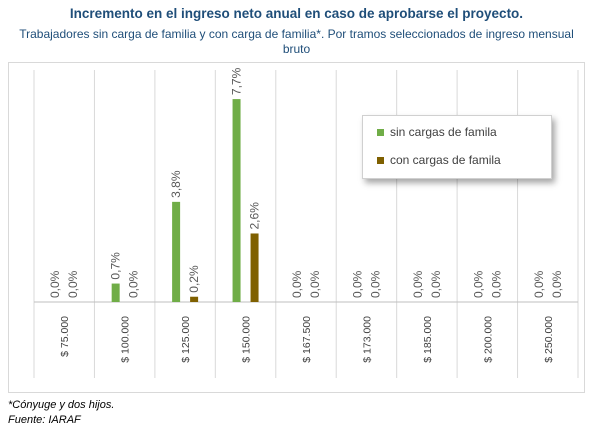  What do you see at coordinates (367, 339) in the screenshot?
I see `x-tick-label: $ 173.000` at bounding box center [367, 339].